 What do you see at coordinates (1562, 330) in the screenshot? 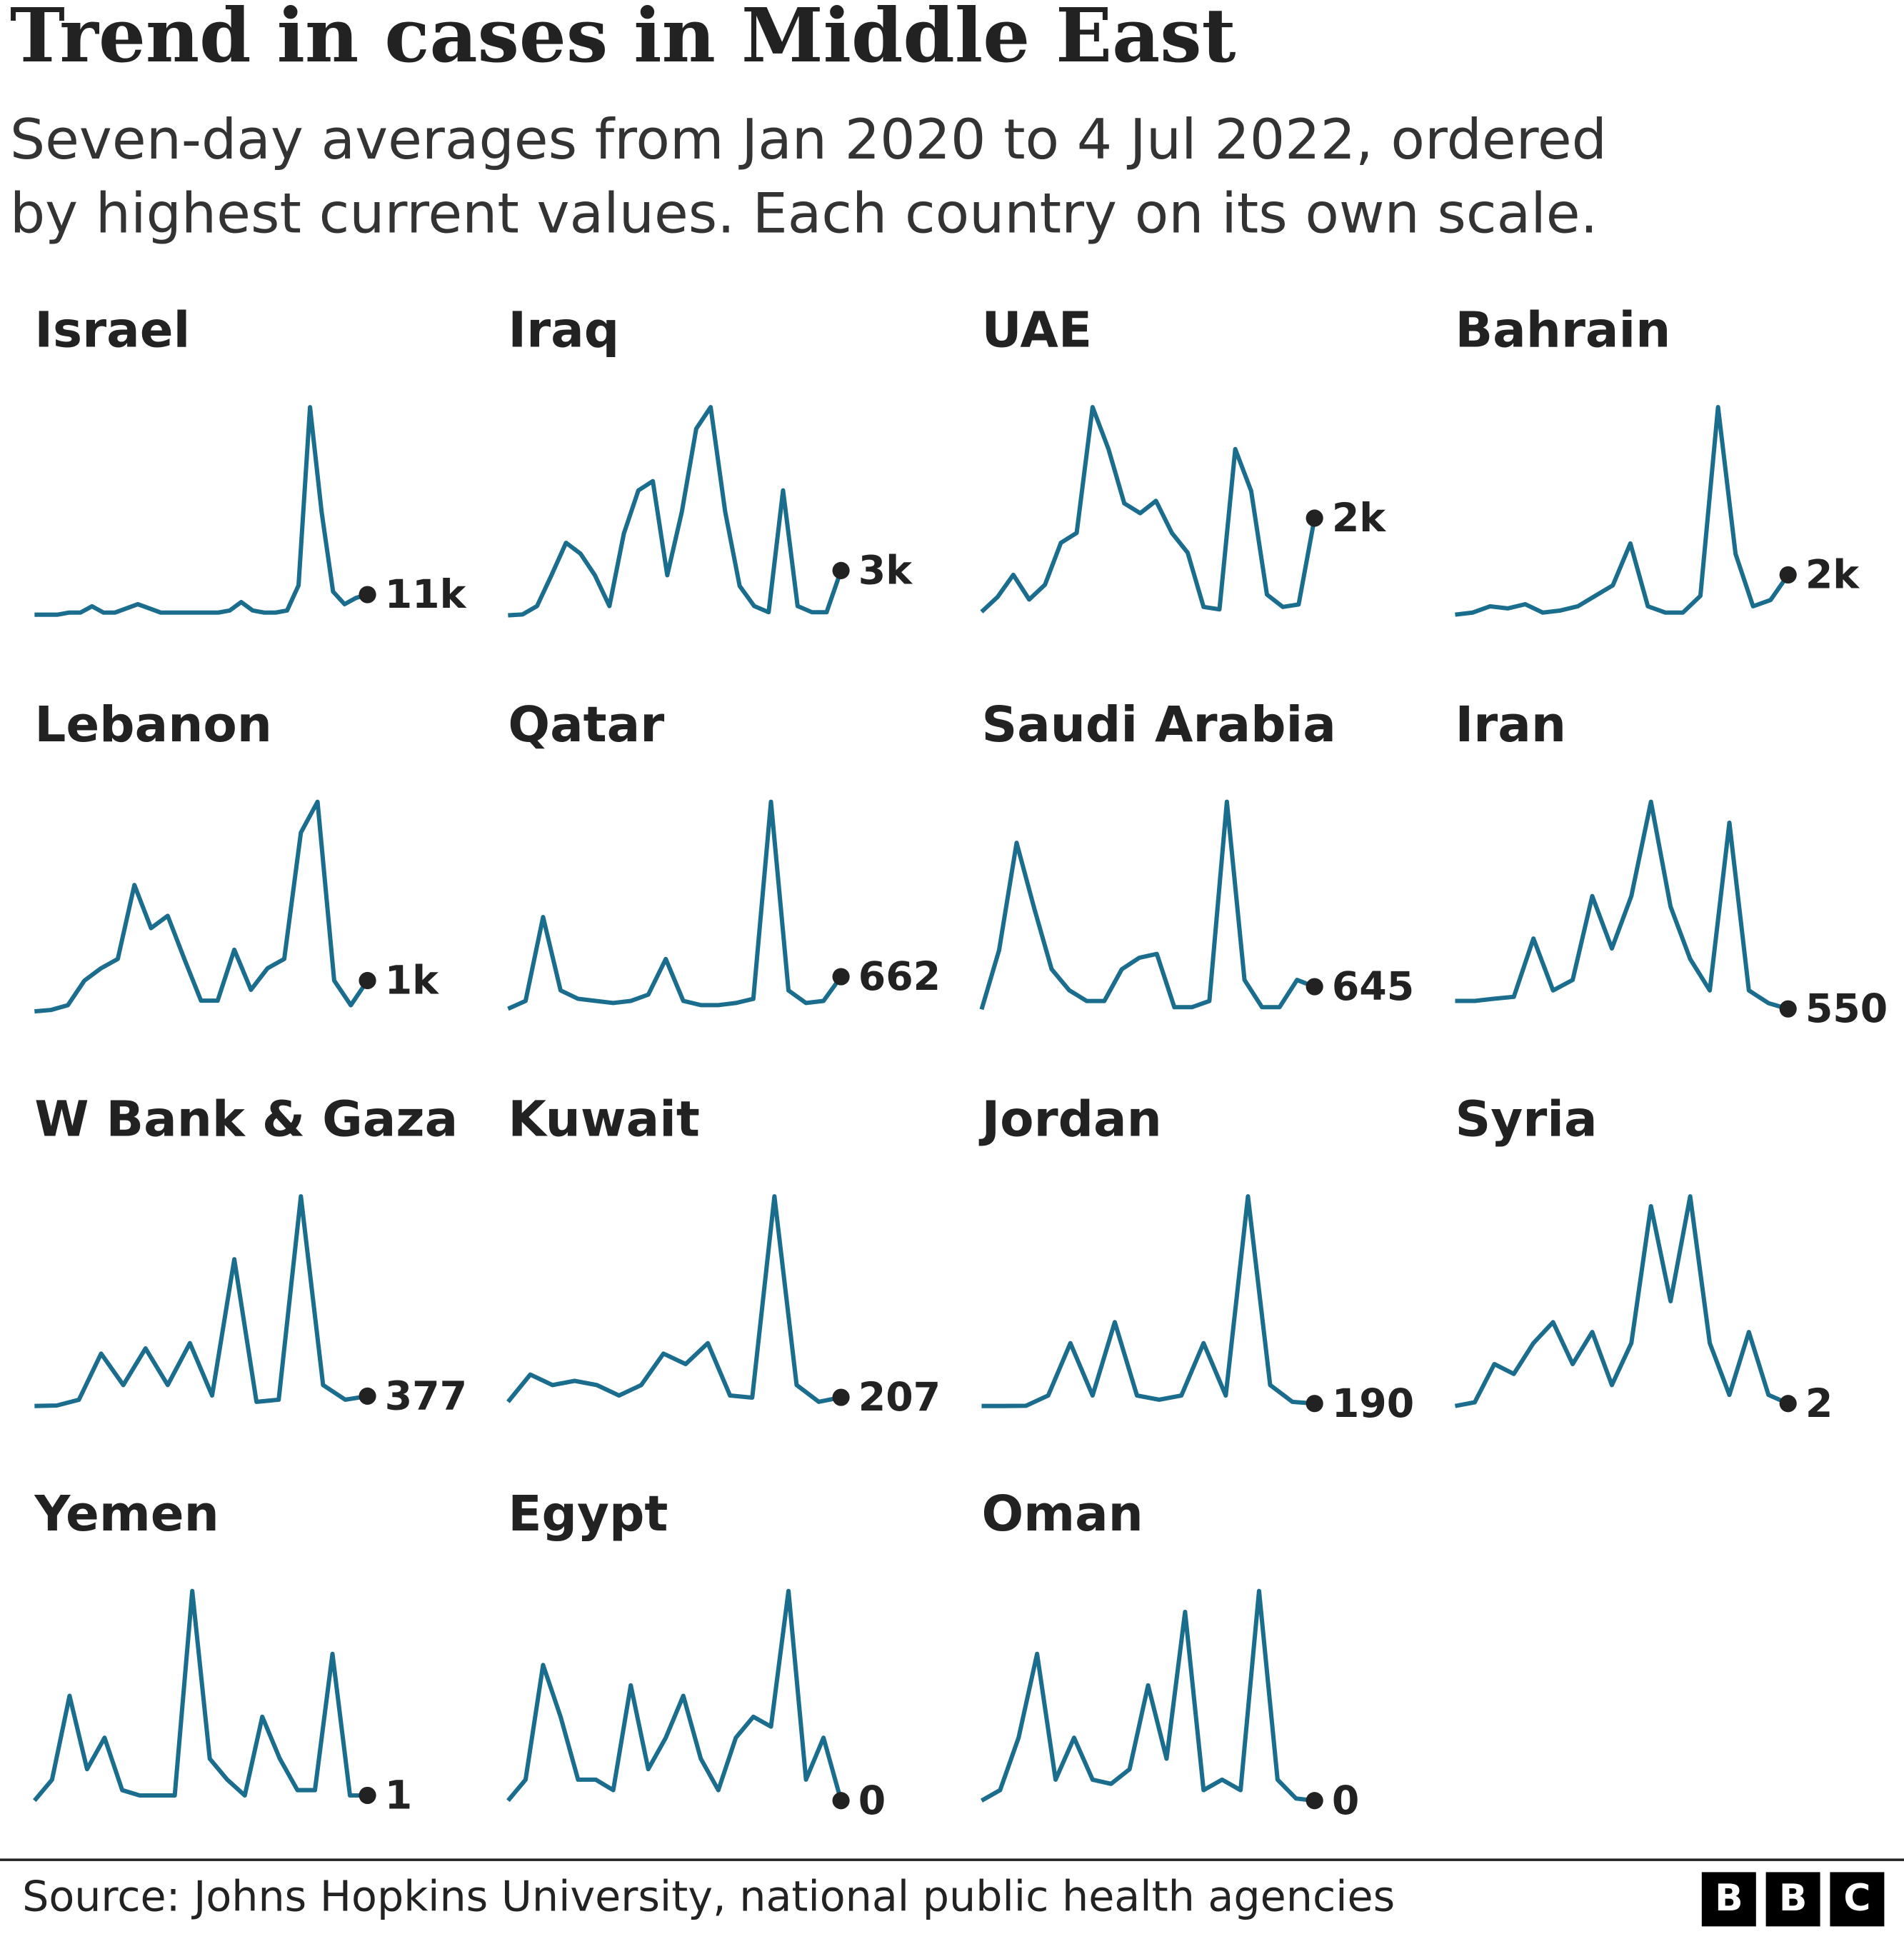
I see `panel-title: Bahrain` at bounding box center [1562, 330].